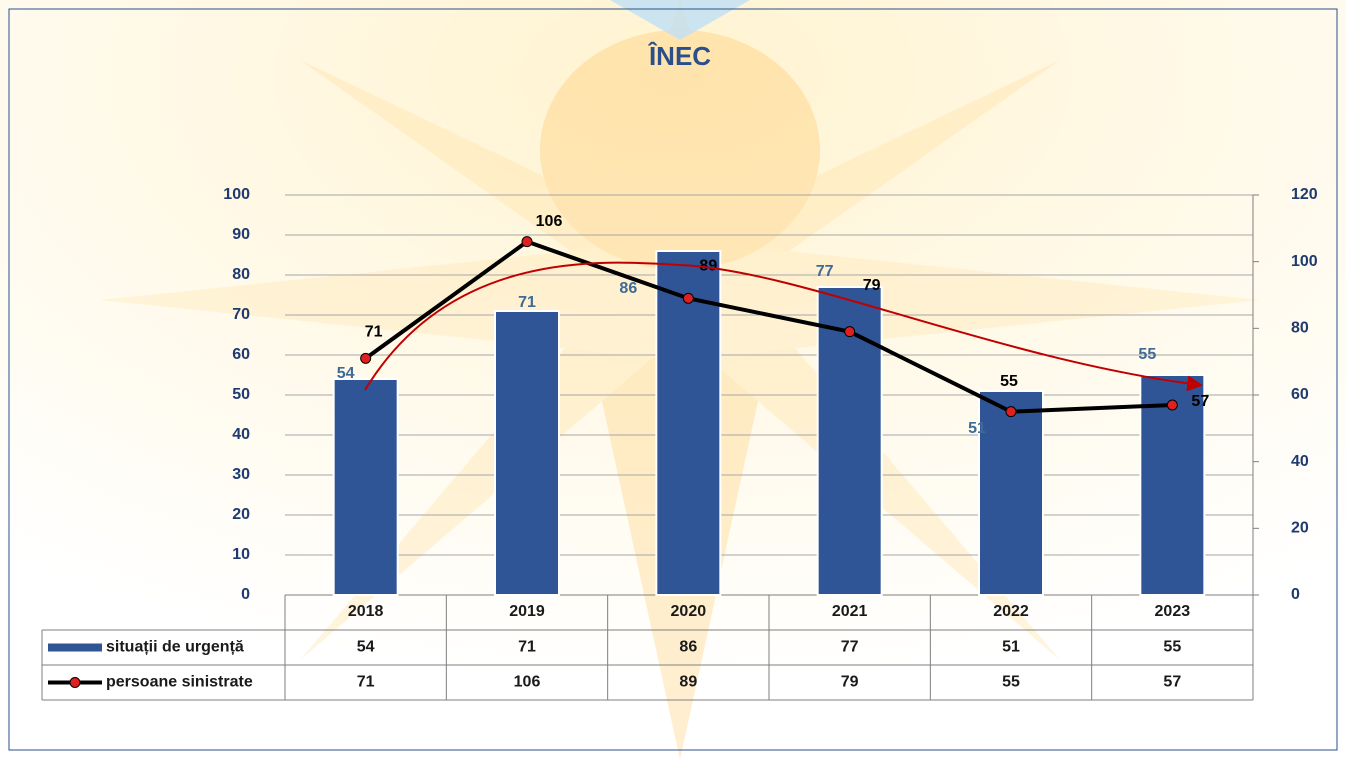 The width and height of the screenshot is (1346, 758). Describe the element at coordinates (175, 647) in the screenshot. I see `legend-label: situații de urgență` at that location.